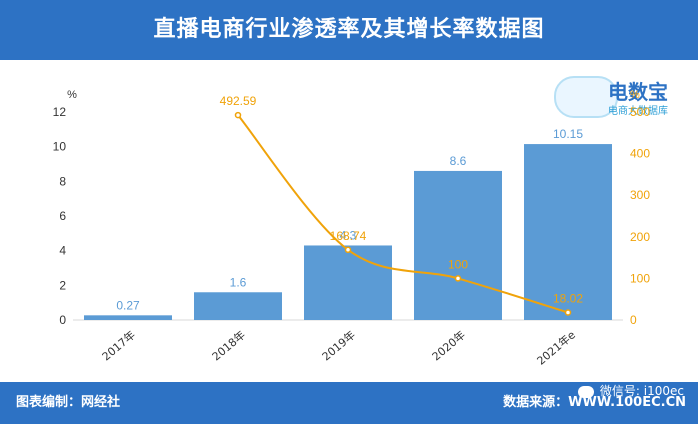  I want to click on chart-title: 直播电商行业渗透率及其增长率数据图, so click(349, 29).